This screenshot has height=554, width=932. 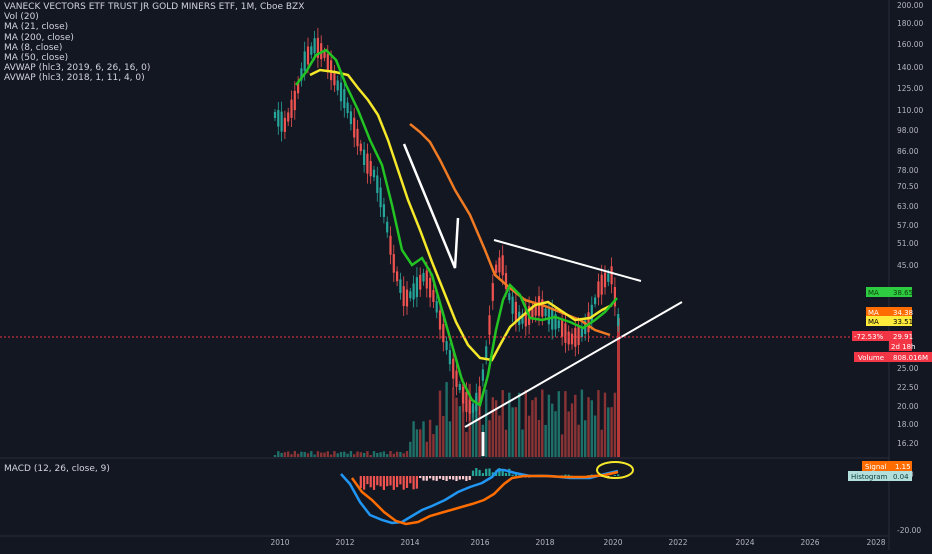 What do you see at coordinates (154, 38) in the screenshot?
I see `legend-ma200: MA (200, close)` at bounding box center [154, 38].